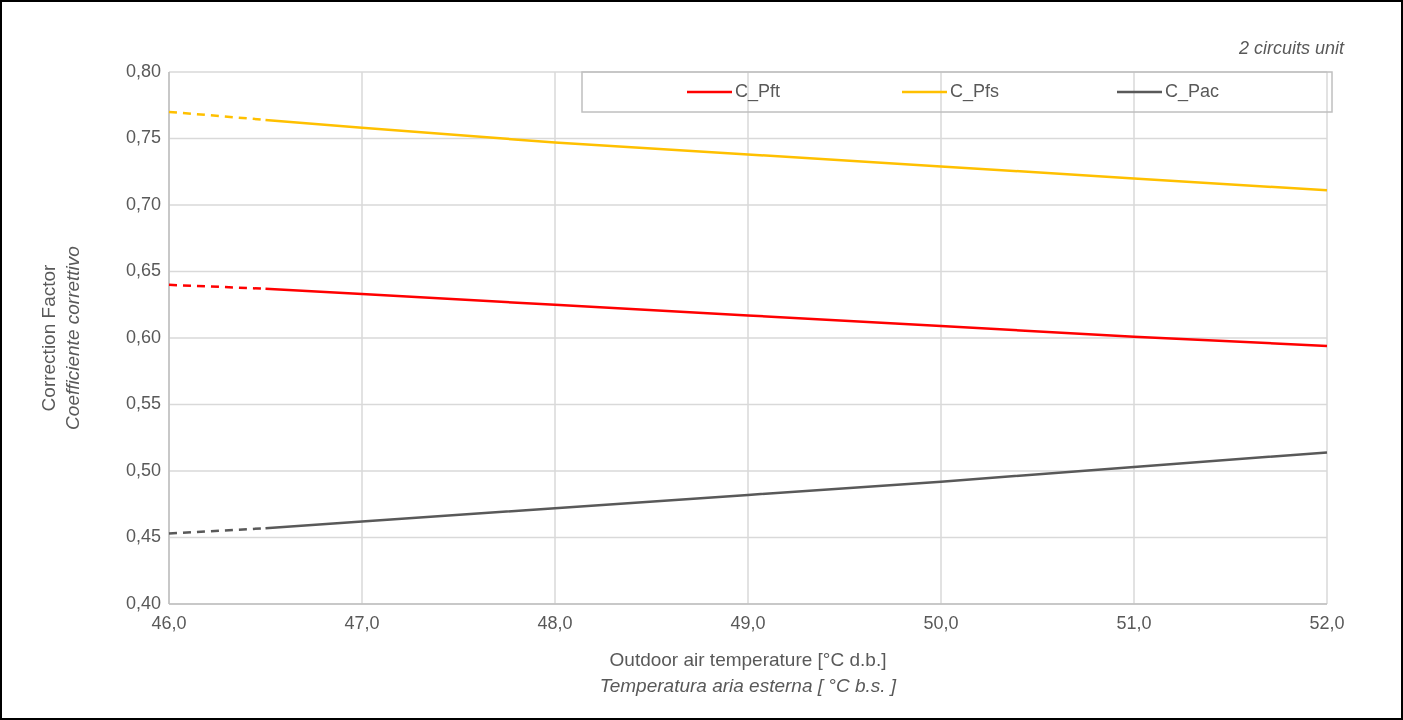 This screenshot has height=720, width=1403. What do you see at coordinates (748, 623) in the screenshot?
I see `x-tick-label: 49,0` at bounding box center [748, 623].